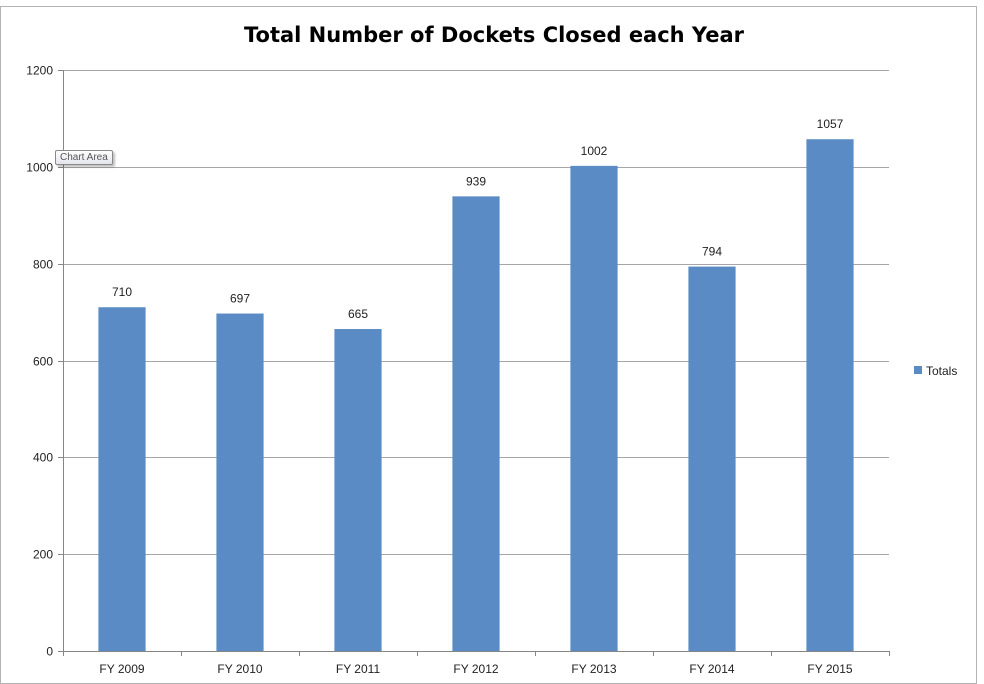 Image resolution: width=984 pixels, height=684 pixels. Describe the element at coordinates (358, 490) in the screenshot. I see `bar-fy-2011` at that location.